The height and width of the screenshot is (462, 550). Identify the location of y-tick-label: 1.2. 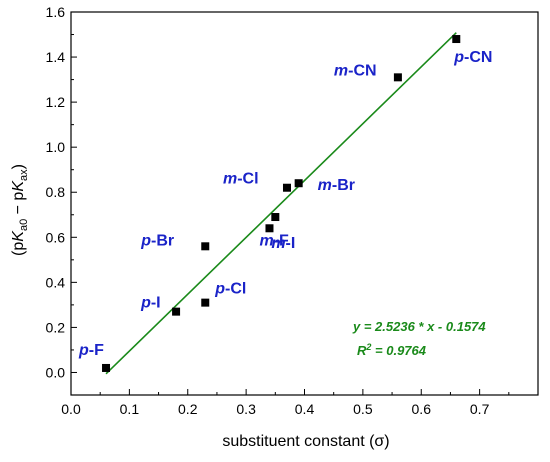
(56, 102).